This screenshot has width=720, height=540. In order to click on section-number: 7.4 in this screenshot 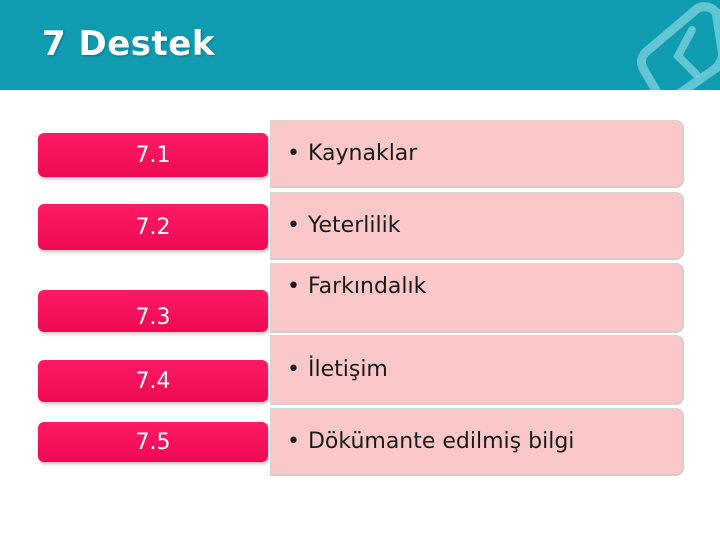, I will do `click(153, 381)`.